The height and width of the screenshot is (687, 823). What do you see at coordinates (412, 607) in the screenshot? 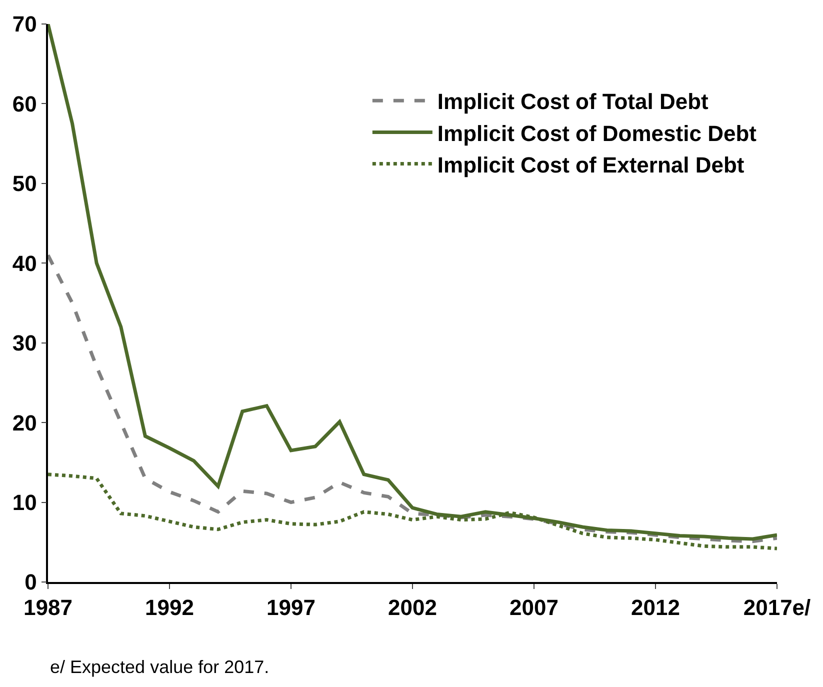
I see `x-tick-label: 2002` at bounding box center [412, 607].